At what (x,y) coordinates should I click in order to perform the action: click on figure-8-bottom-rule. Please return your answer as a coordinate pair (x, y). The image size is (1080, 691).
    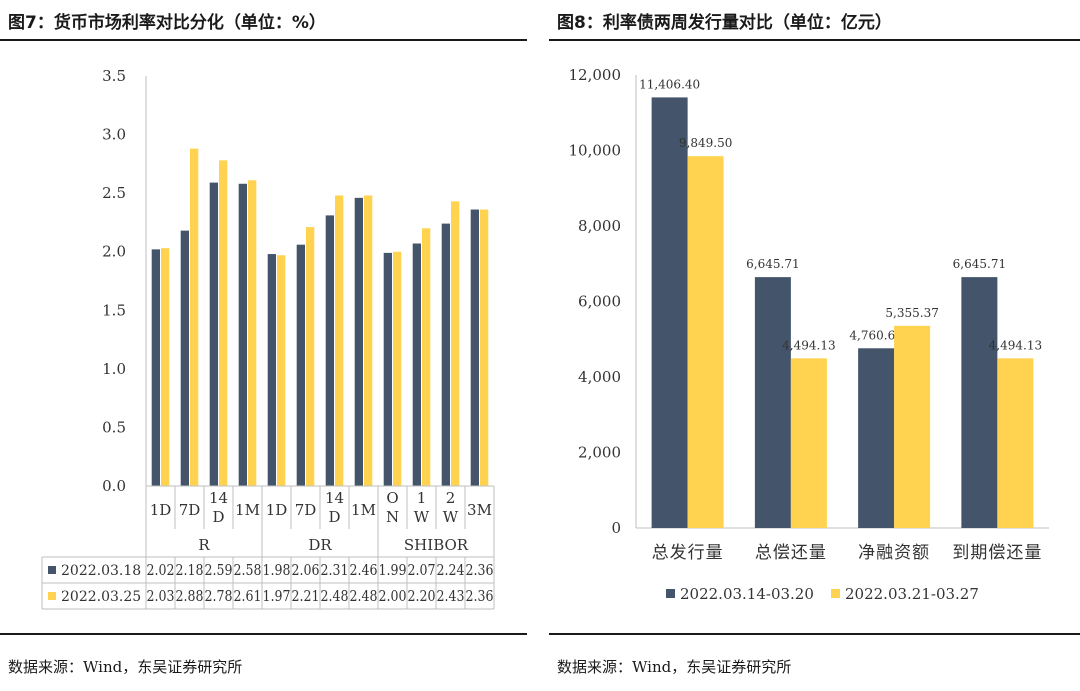
    Looking at the image, I should click on (814, 634).